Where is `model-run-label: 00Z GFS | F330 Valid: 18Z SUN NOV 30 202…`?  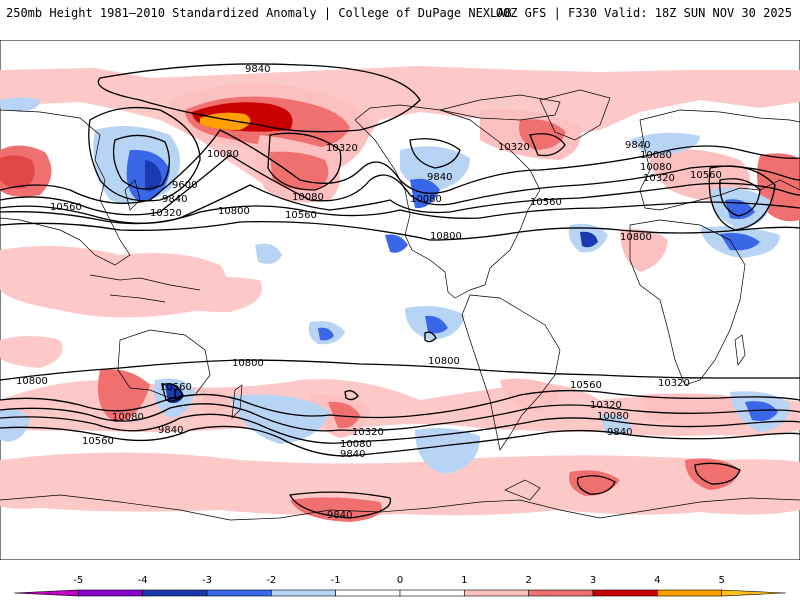 model-run-label: 00Z GFS | F330 Valid: 18Z SUN NOV 30 202… is located at coordinates (643, 13).